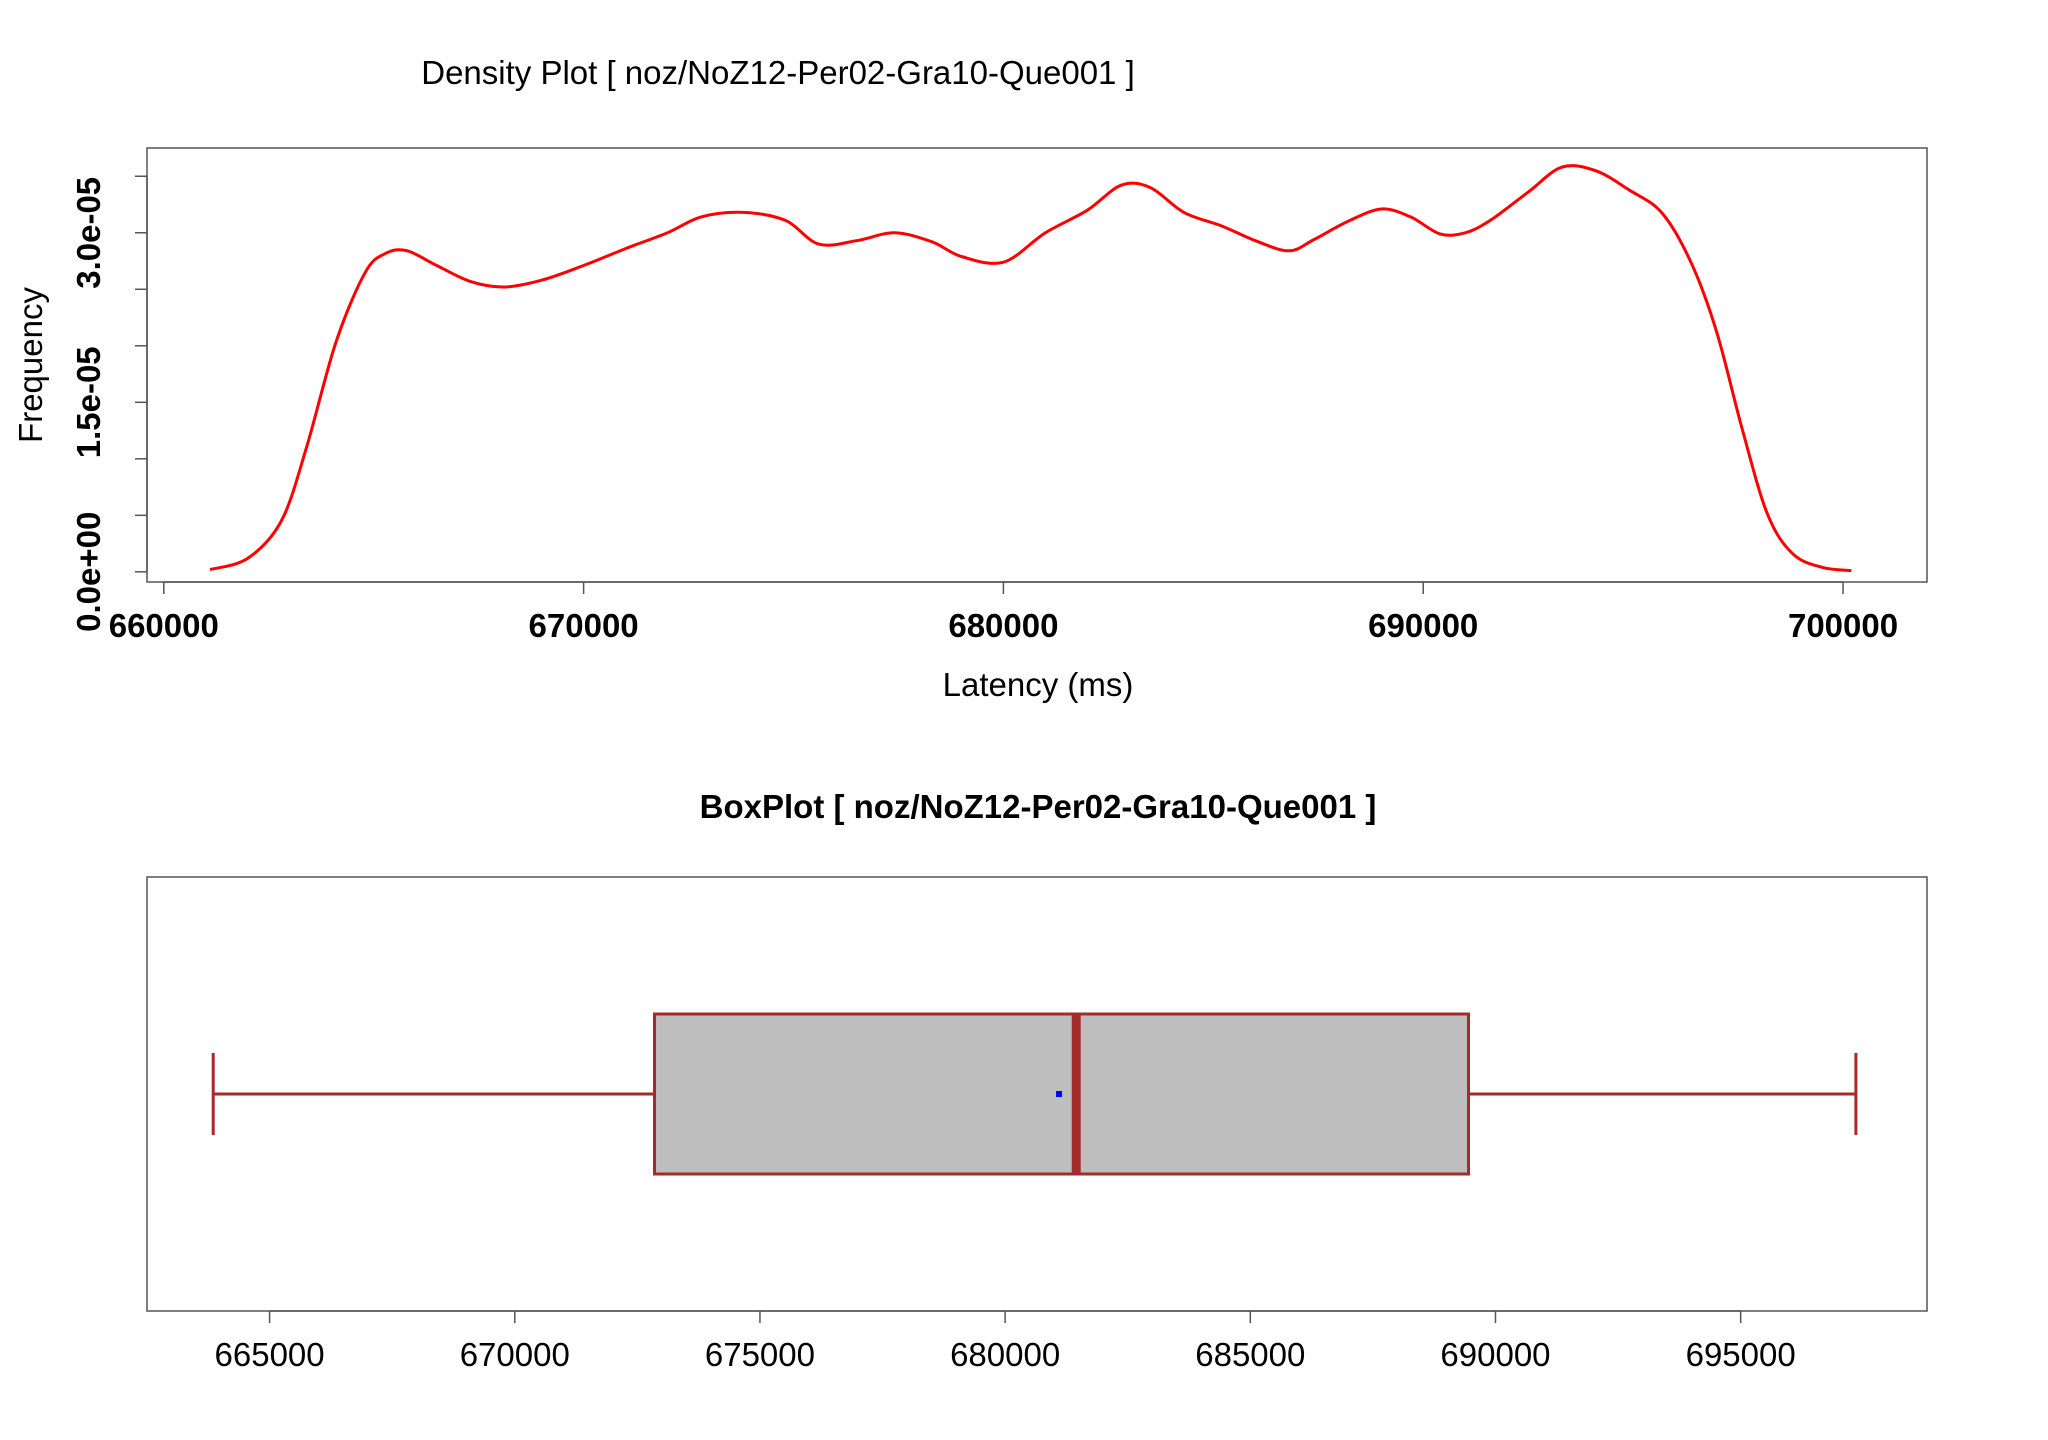 Image resolution: width=2048 pixels, height=1440 pixels. What do you see at coordinates (88, 402) in the screenshot?
I see `density-y-tick-label: 1.5e-05` at bounding box center [88, 402].